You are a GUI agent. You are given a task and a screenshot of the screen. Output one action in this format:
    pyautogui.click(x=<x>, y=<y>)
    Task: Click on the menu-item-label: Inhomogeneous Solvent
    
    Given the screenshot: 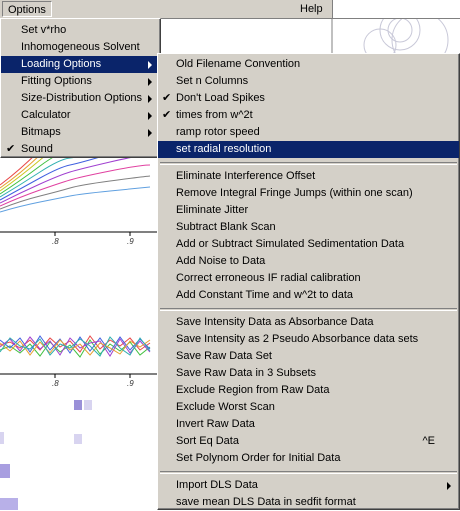 What is the action you would take?
    pyautogui.click(x=80, y=47)
    